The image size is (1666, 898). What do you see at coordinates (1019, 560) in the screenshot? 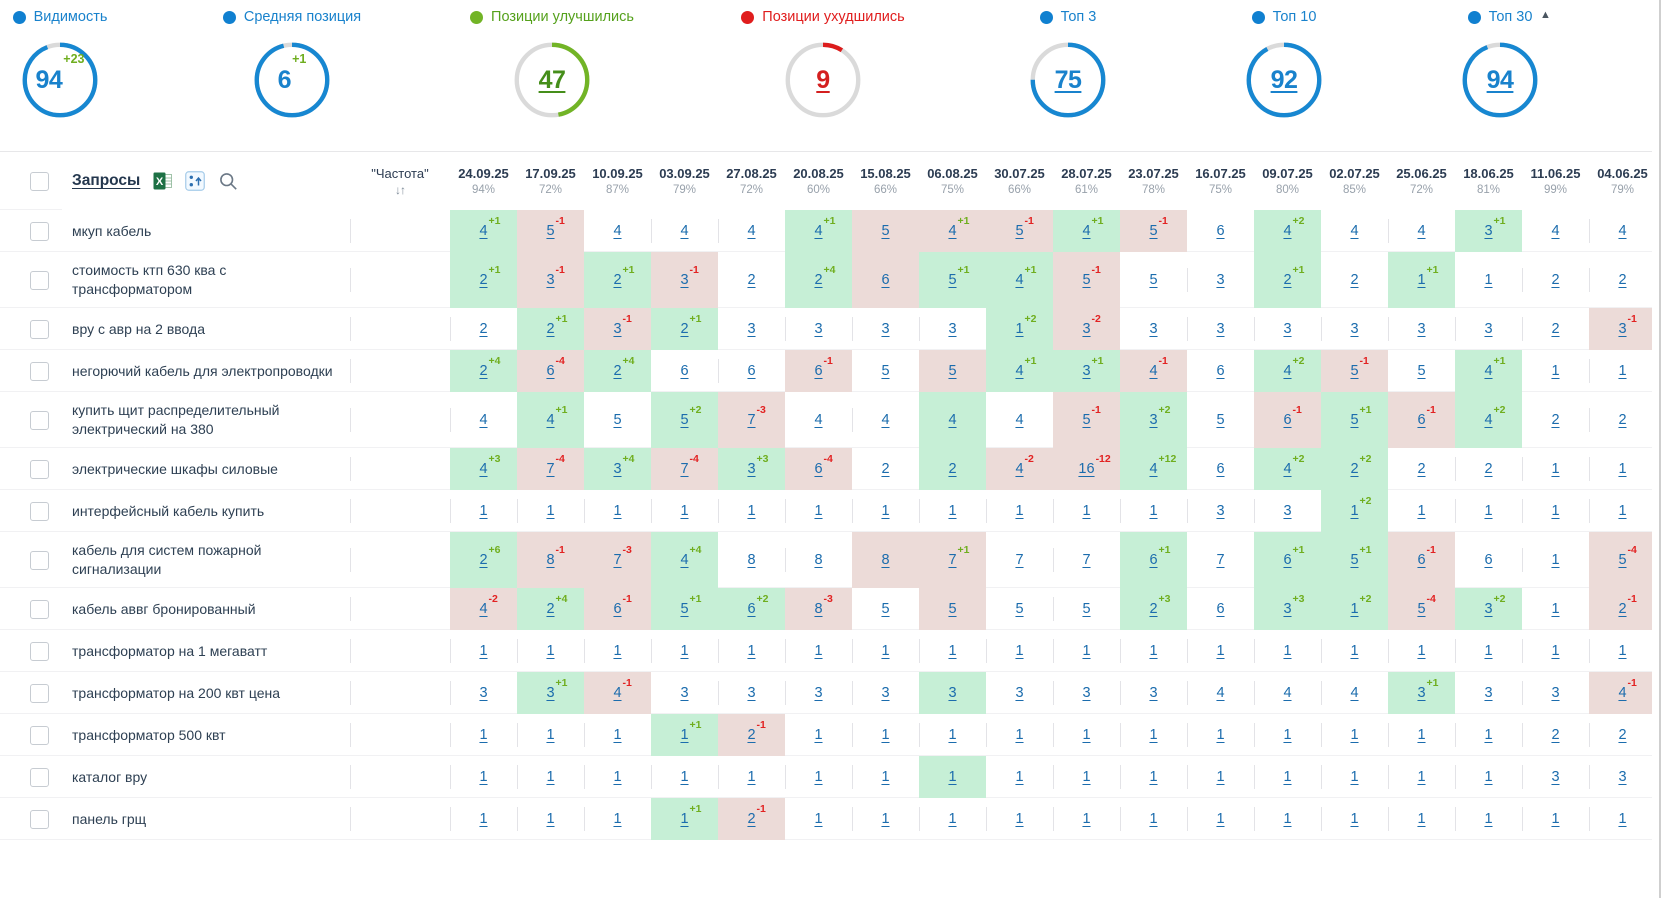
I see `position-value: 7` at bounding box center [1019, 560].